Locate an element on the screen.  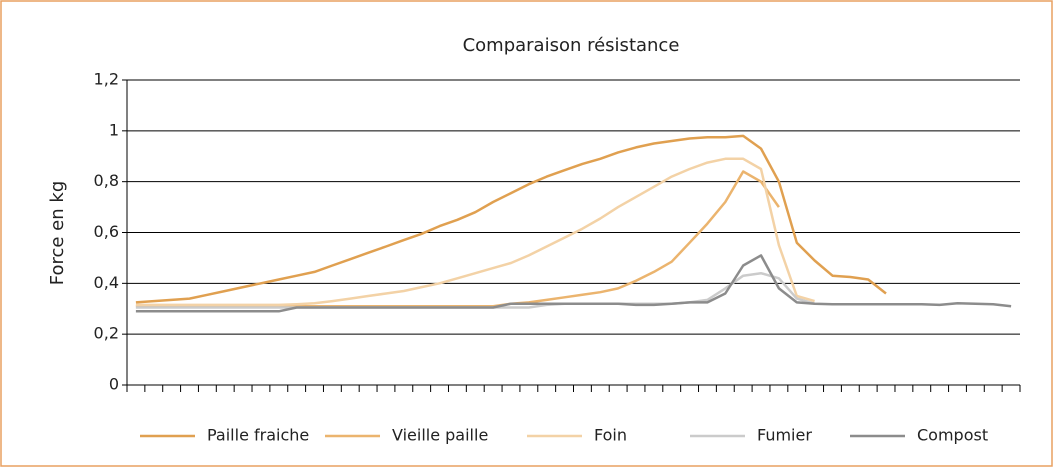
legend-label: Paille fraiche is located at coordinates (258, 435).